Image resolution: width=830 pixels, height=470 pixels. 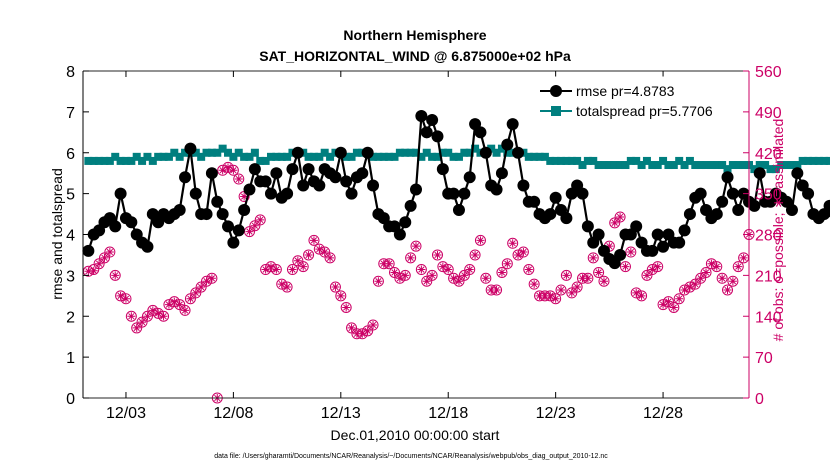 What do you see at coordinates (415, 56) in the screenshot?
I see `chart-title-line2: SAT_HORIZONTAL_WIND @ 6.875000e+02 hPa` at bounding box center [415, 56].